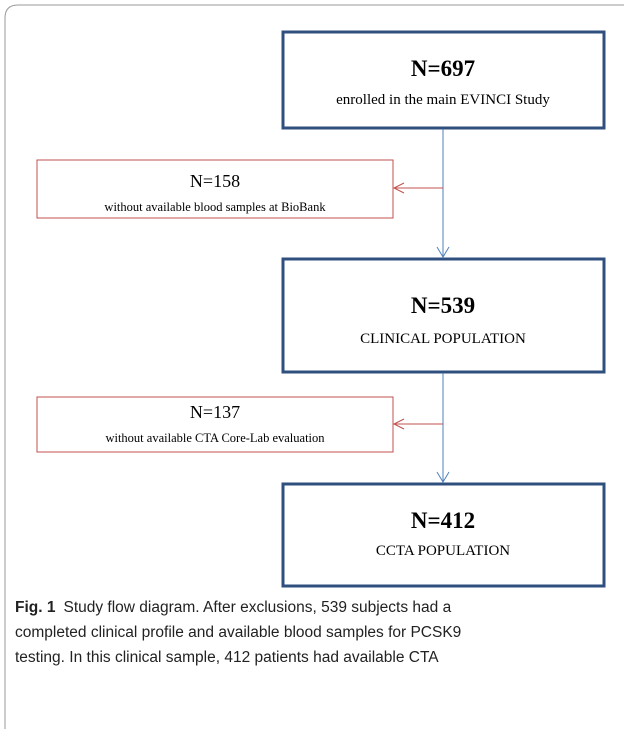 Image resolution: width=624 pixels, height=729 pixels. I want to click on node-count: N=539, so click(443, 305).